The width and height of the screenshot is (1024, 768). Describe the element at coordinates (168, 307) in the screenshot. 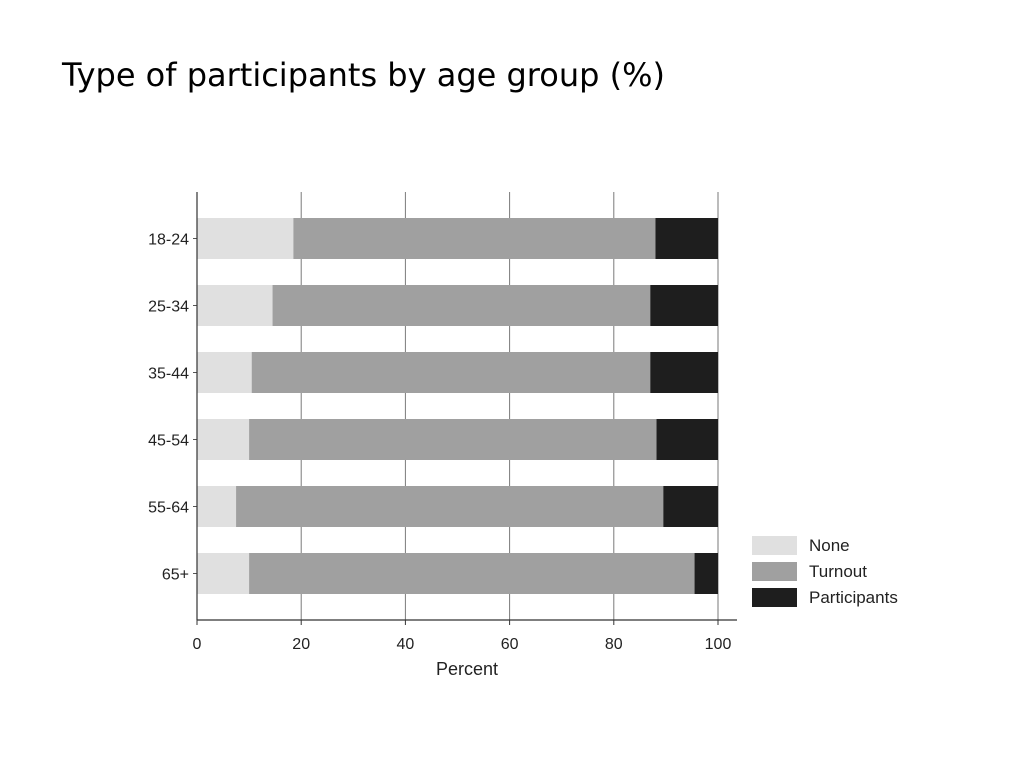

I see `category-label: 25-34` at that location.